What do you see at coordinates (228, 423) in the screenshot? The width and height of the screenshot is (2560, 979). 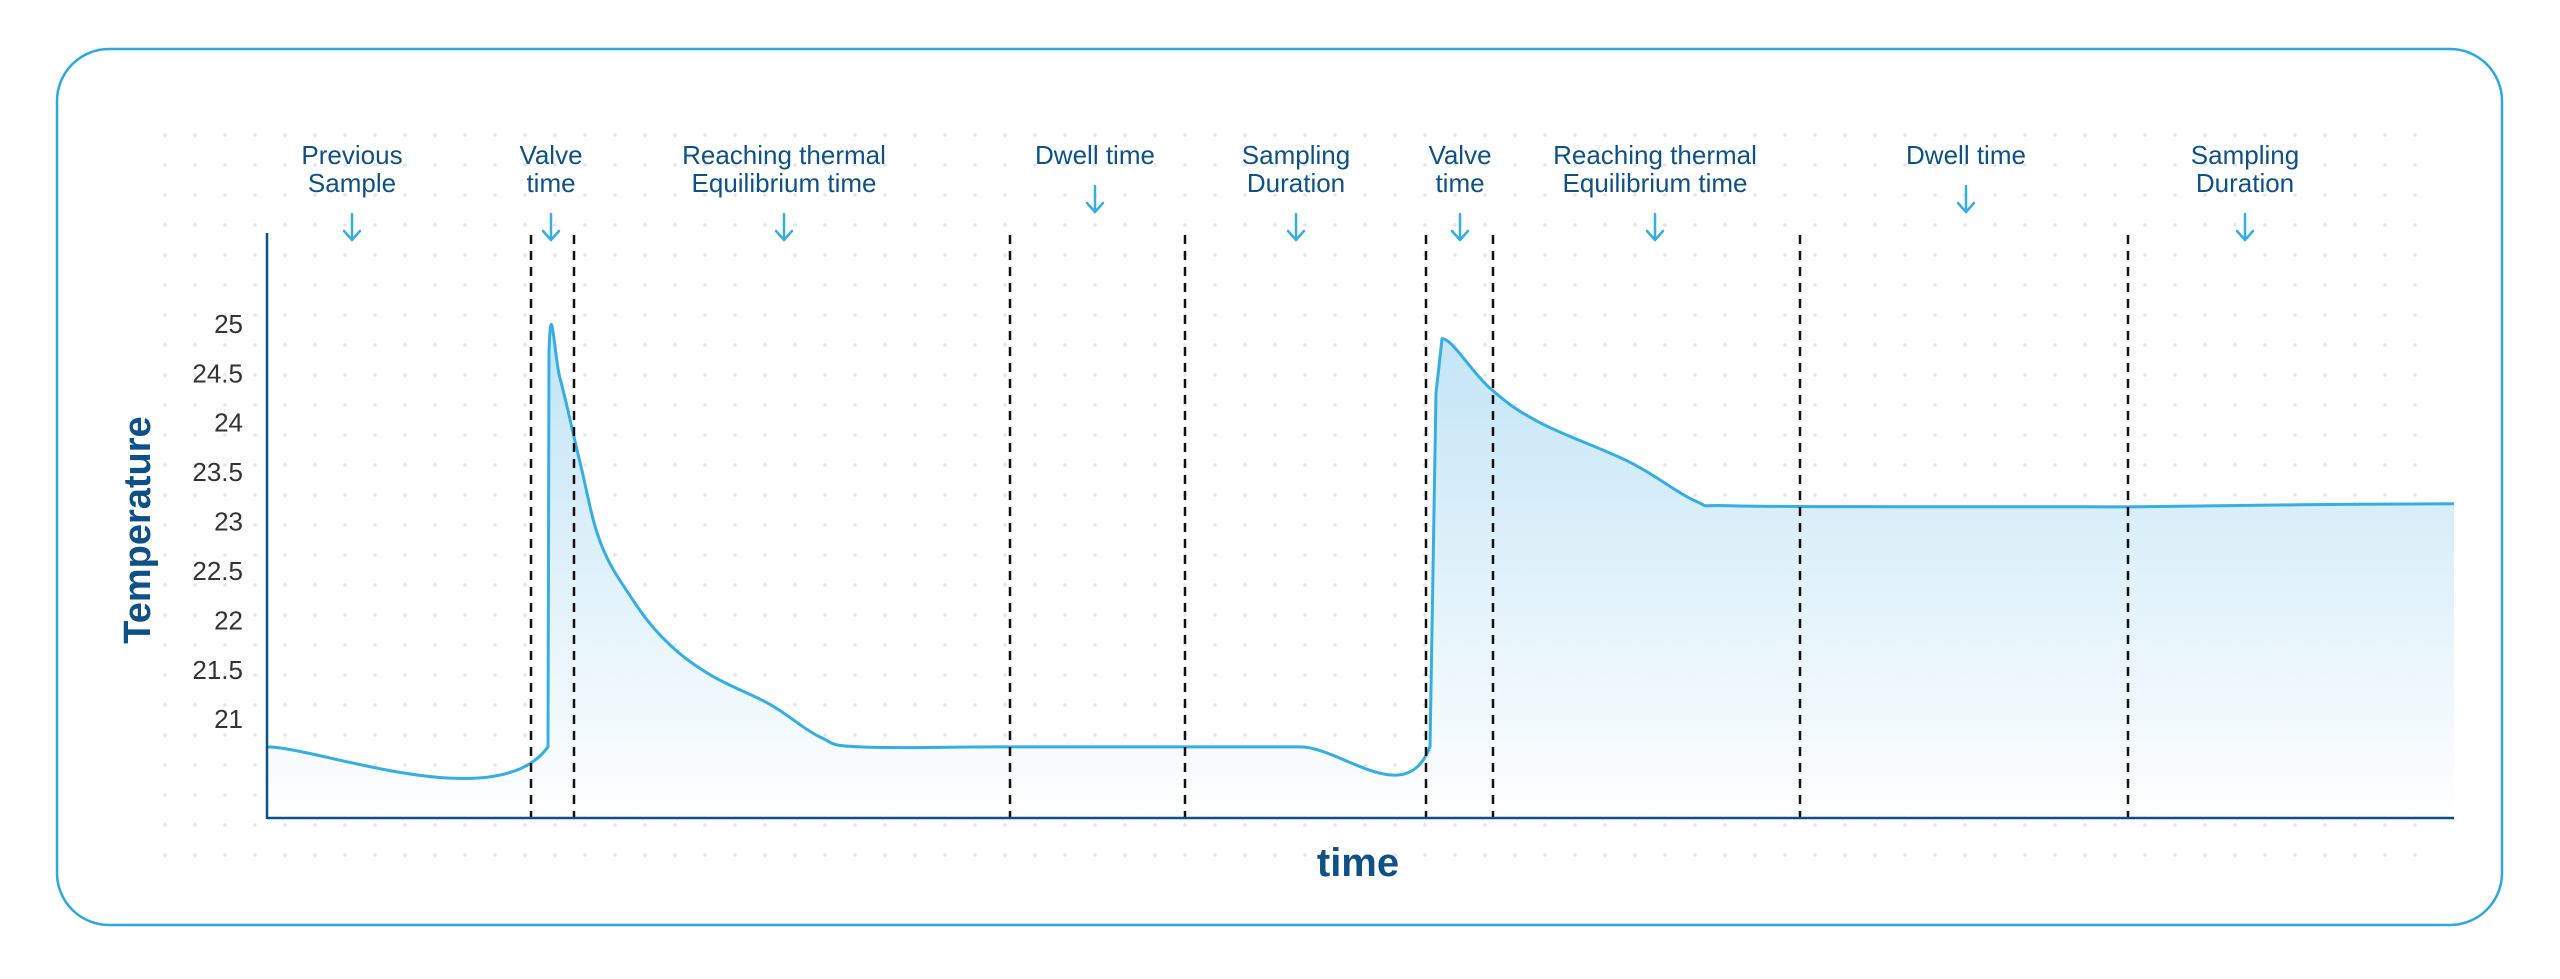 I see `y-tick-label: 24` at bounding box center [228, 423].